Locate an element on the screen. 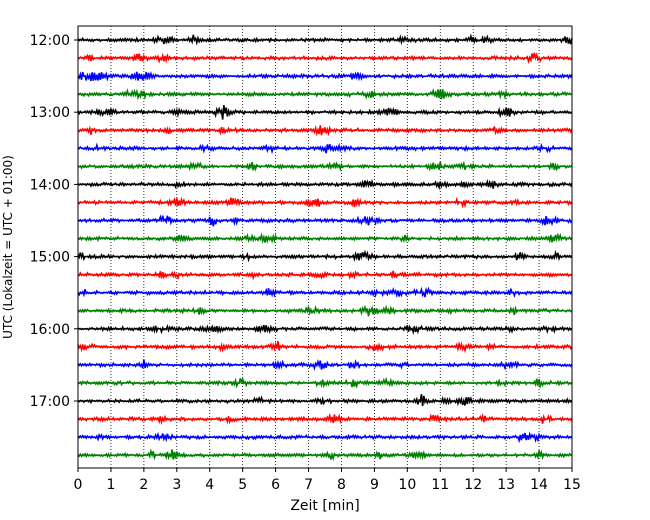 The height and width of the screenshot is (520, 650). x-tick-label: 12 is located at coordinates (473, 485).